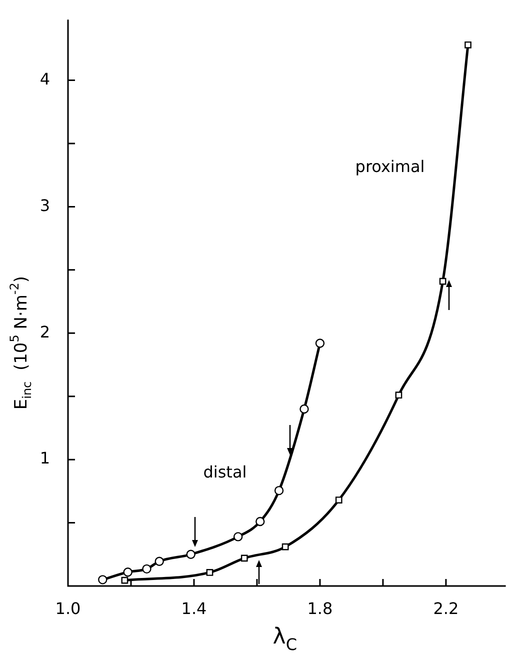  Describe the element at coordinates (45, 458) in the screenshot. I see `y-tick-label: 1` at that location.